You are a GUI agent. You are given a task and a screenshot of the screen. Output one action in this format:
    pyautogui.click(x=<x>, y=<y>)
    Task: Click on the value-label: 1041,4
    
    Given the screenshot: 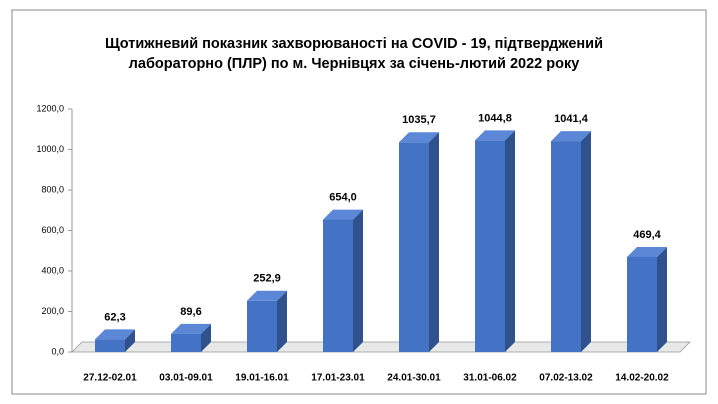 What is the action you would take?
    pyautogui.click(x=571, y=119)
    